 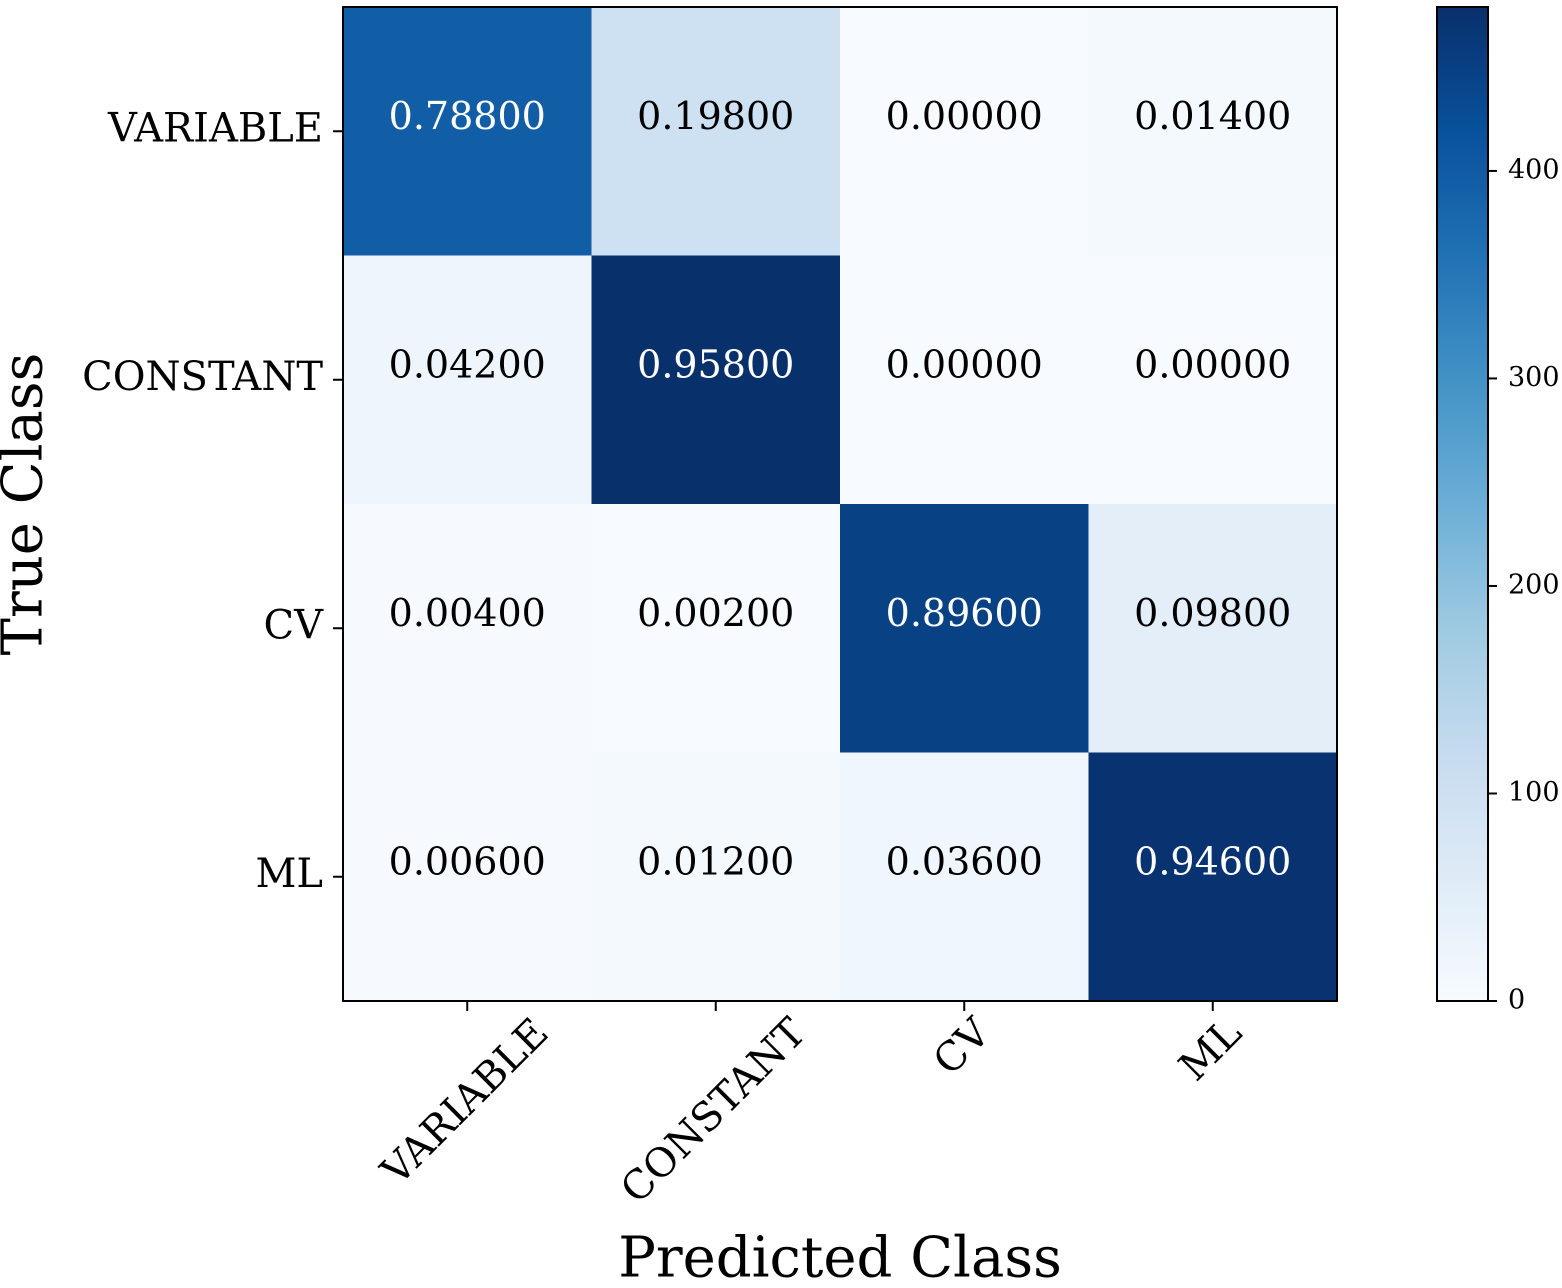 I want to click on y-tick-label: ML, so click(x=289, y=874).